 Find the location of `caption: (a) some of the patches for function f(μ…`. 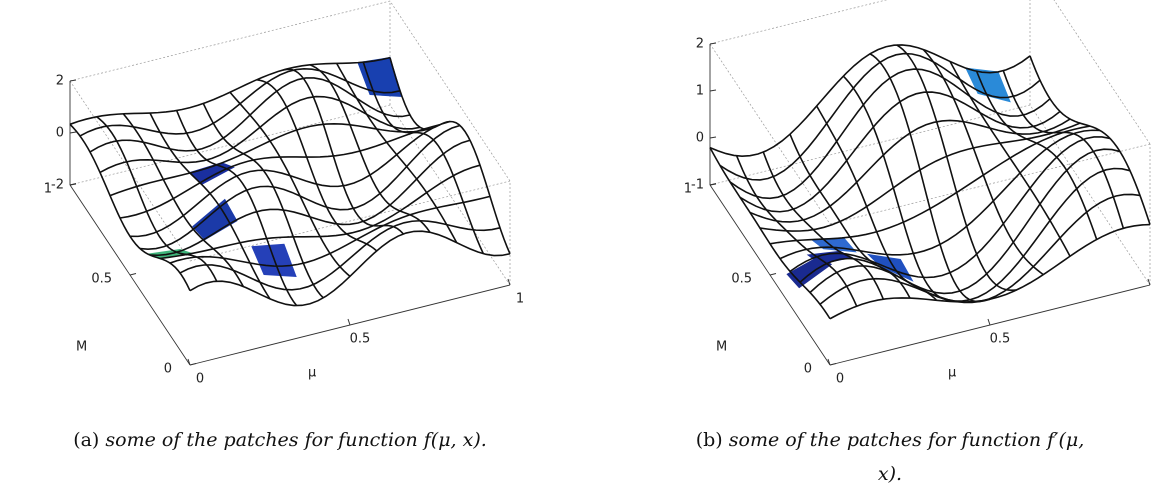

caption: (a) some of the patches for function f(μ… is located at coordinates (280, 440).